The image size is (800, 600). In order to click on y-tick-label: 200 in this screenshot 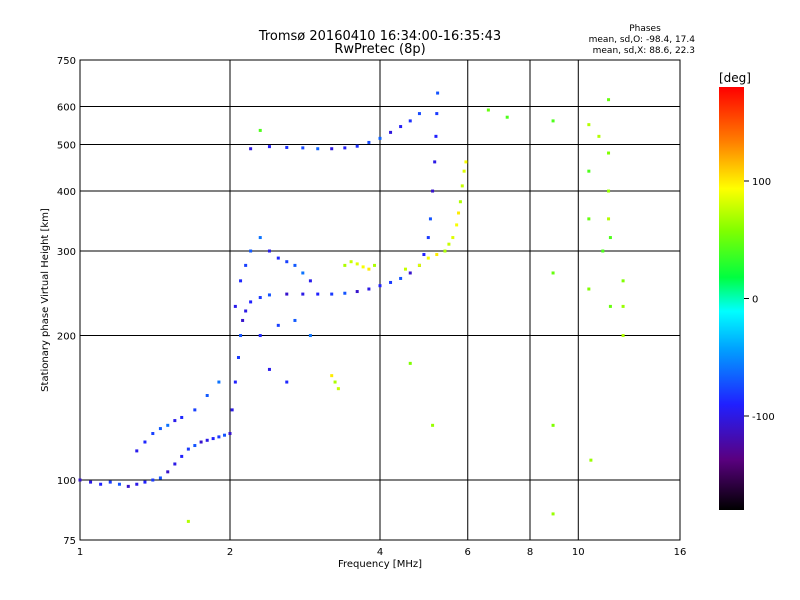, I will do `click(66, 337)`.